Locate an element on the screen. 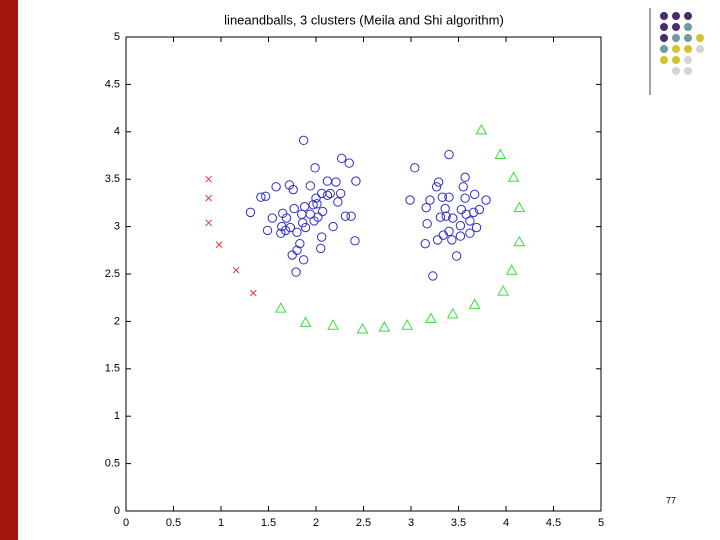 This screenshot has width=720, height=540. x-tick-label: 2 is located at coordinates (316, 523).